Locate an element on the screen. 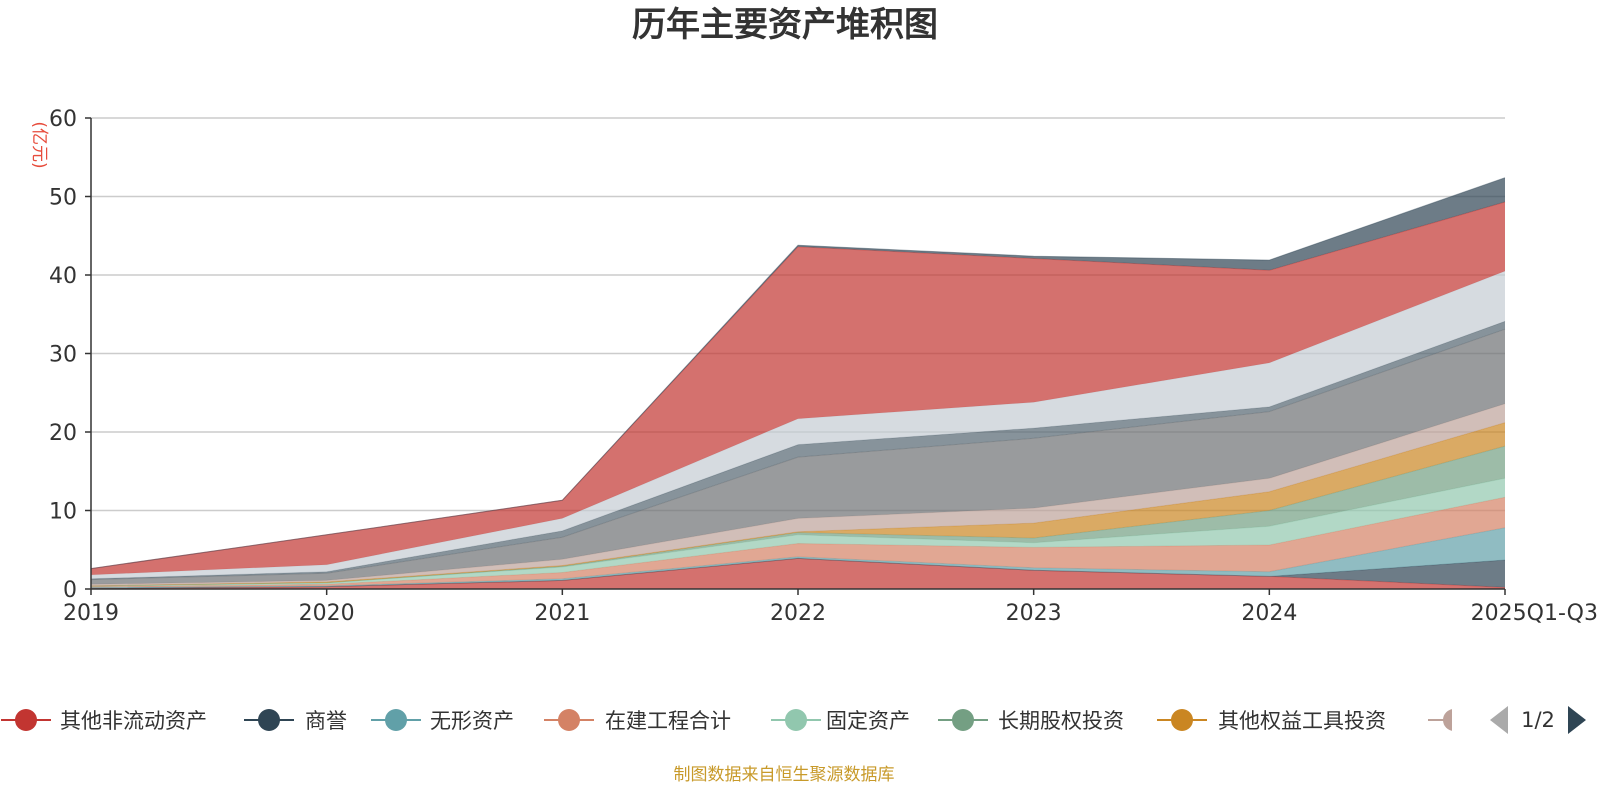 This screenshot has width=1600, height=800. x-tick-label: 2025Q1-Q3 is located at coordinates (1534, 613).